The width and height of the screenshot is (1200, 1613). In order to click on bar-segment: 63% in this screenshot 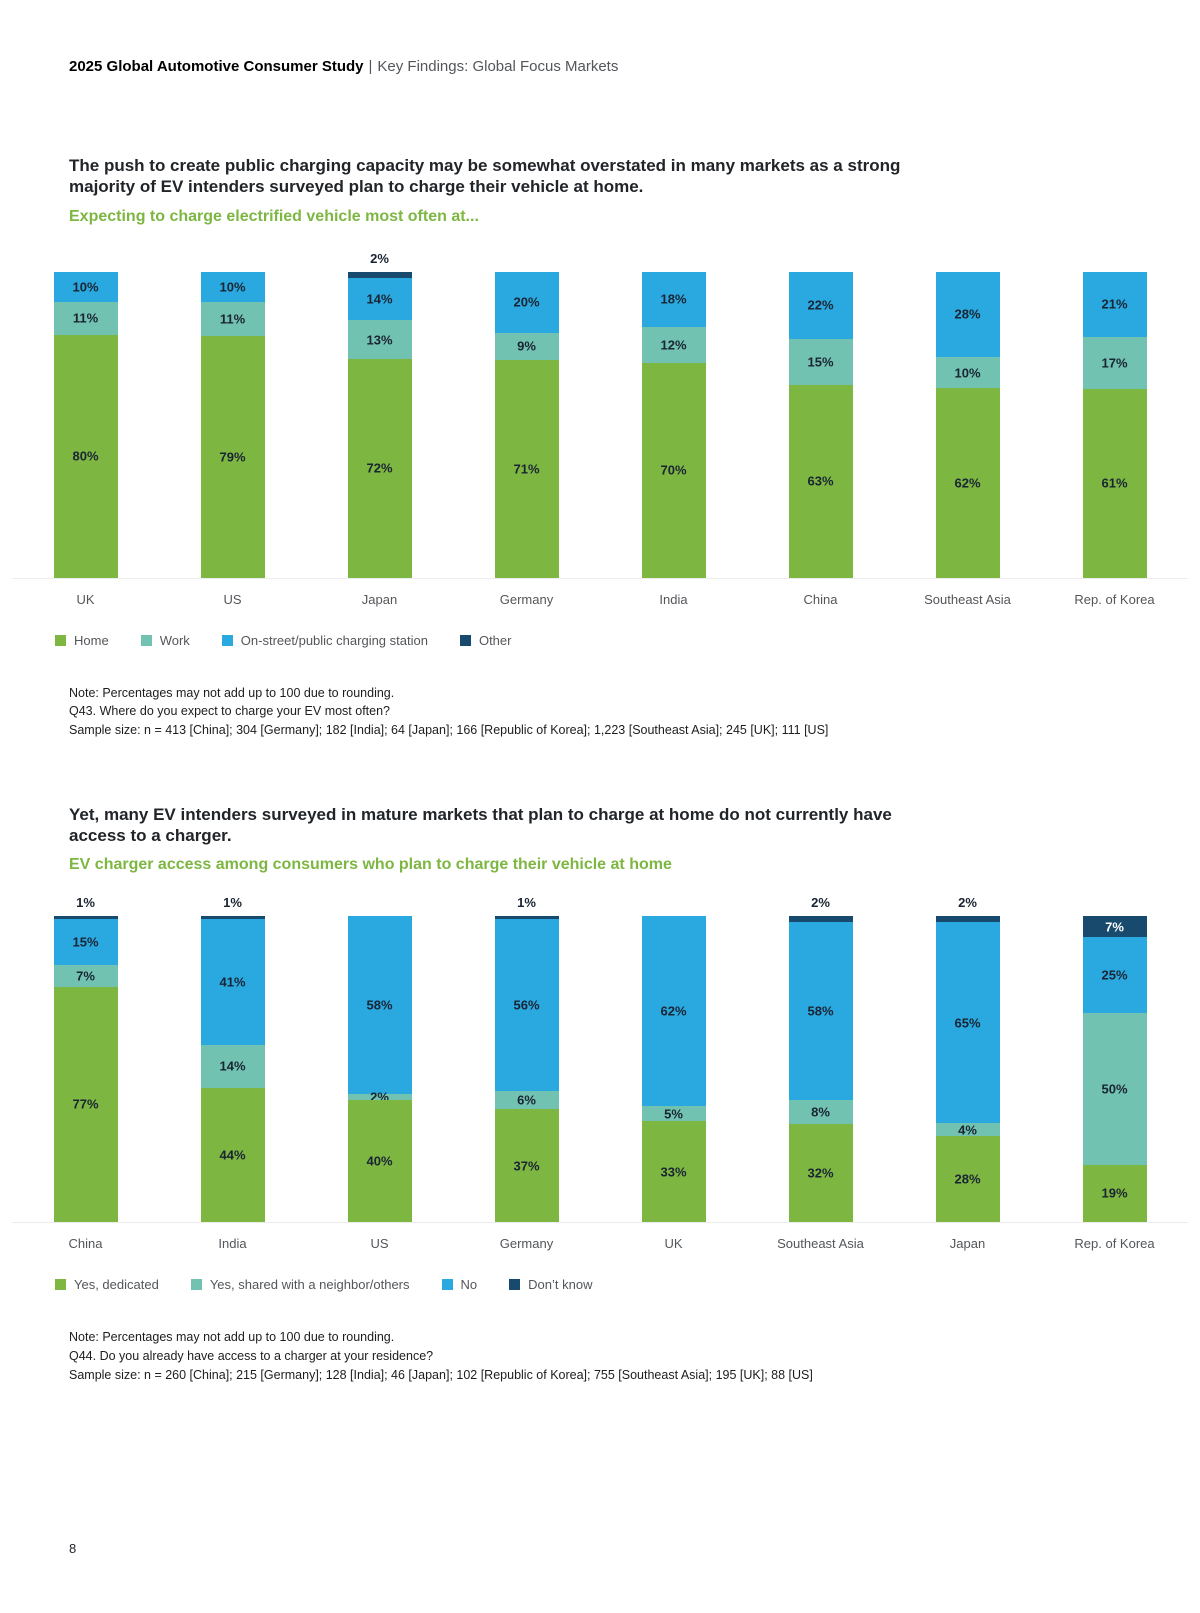, I will do `click(820, 481)`.